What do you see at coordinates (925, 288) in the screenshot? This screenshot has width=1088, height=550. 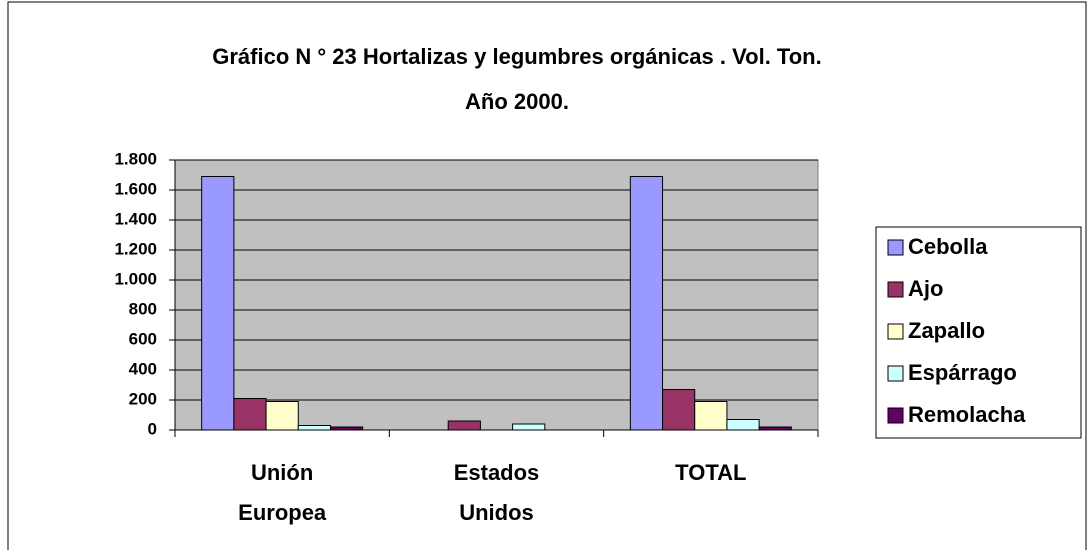 I see `legend-label: Ajo` at bounding box center [925, 288].